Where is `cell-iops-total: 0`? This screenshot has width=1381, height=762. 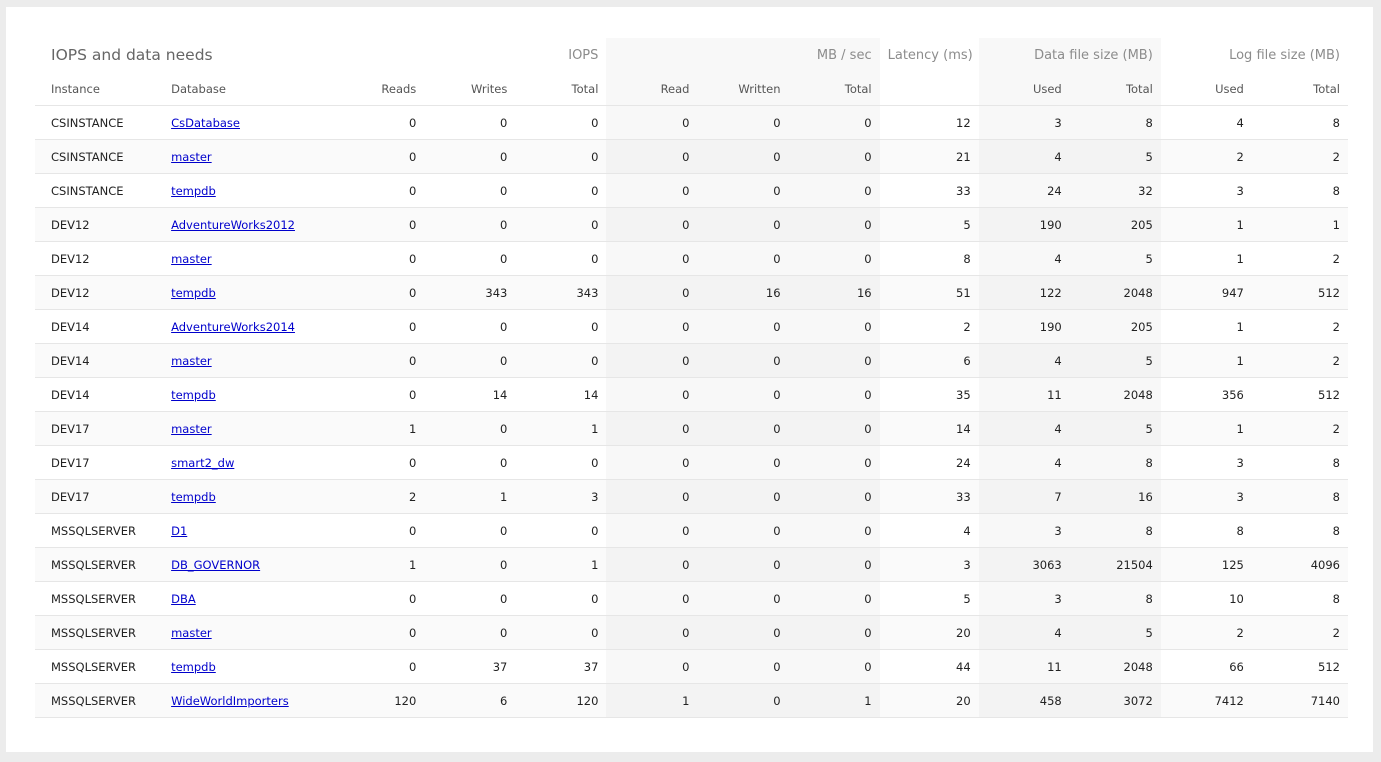
cell-iops-total: 0 is located at coordinates (561, 122).